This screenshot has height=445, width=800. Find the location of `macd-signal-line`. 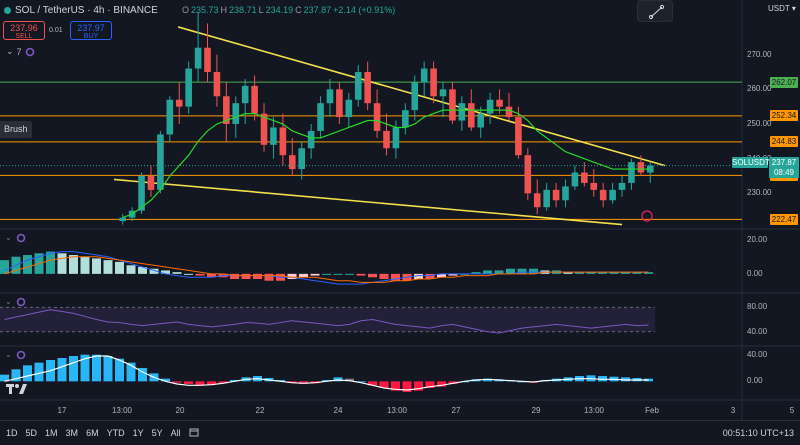

macd-signal-line is located at coordinates (326, 269).